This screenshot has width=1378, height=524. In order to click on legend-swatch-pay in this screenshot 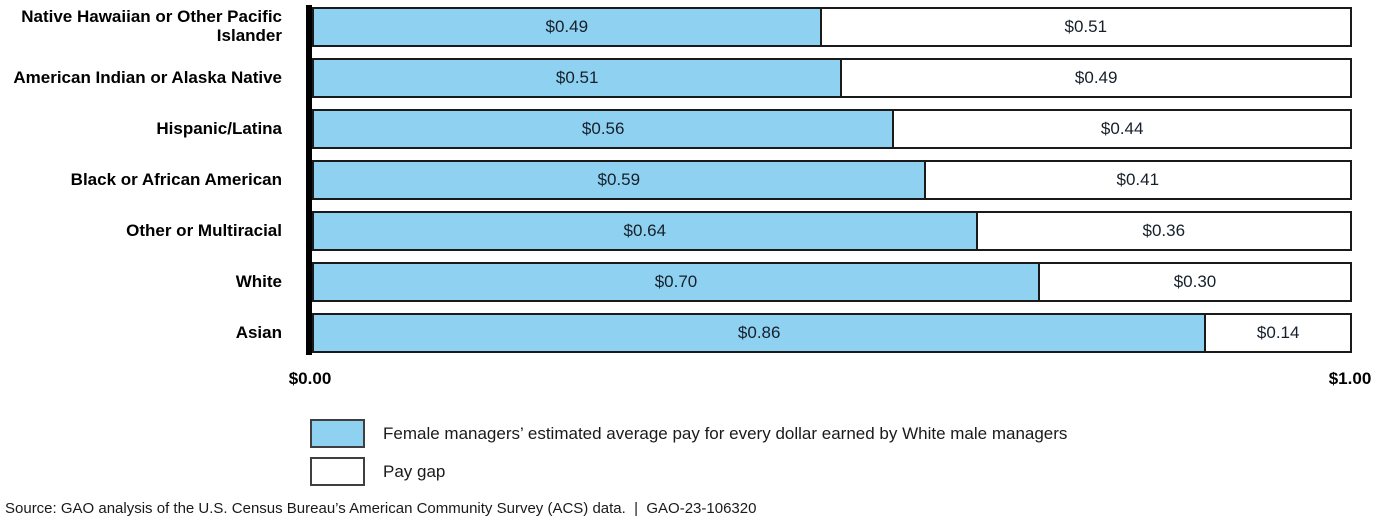, I will do `click(337, 433)`.